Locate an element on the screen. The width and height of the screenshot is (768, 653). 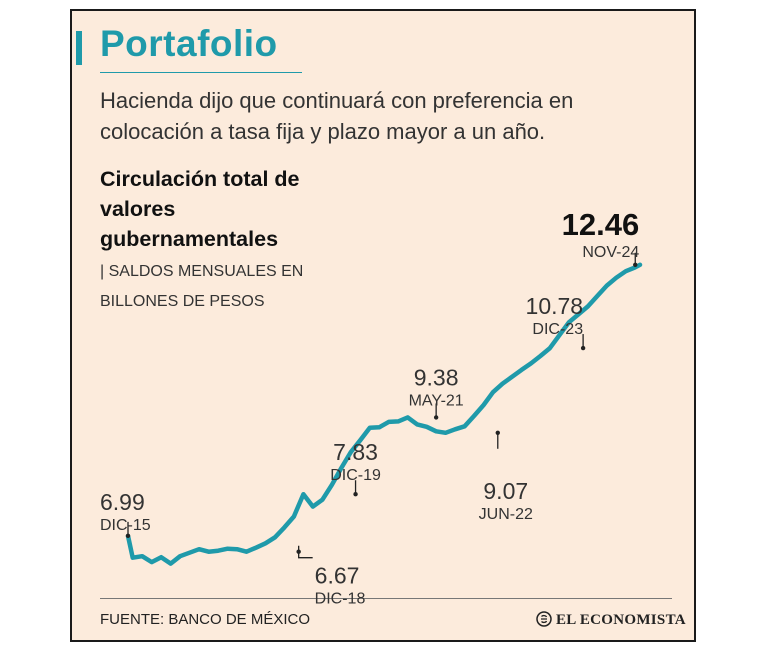
annotation-date-label: DIC-19 is located at coordinates (355, 475).